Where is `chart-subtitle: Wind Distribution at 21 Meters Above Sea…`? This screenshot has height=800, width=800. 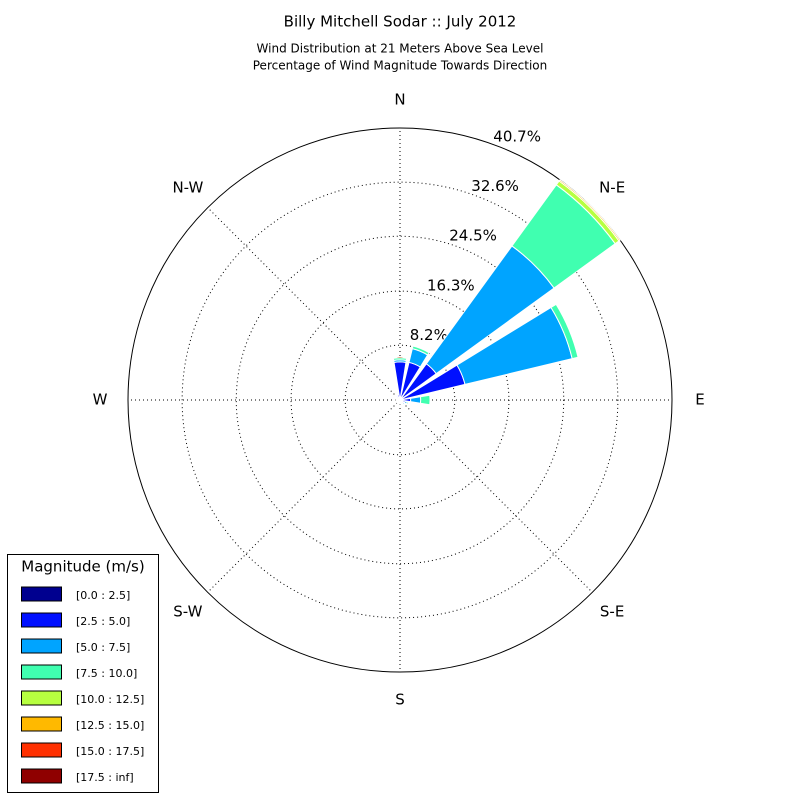
chart-subtitle: Wind Distribution at 21 Meters Above Sea… is located at coordinates (400, 49).